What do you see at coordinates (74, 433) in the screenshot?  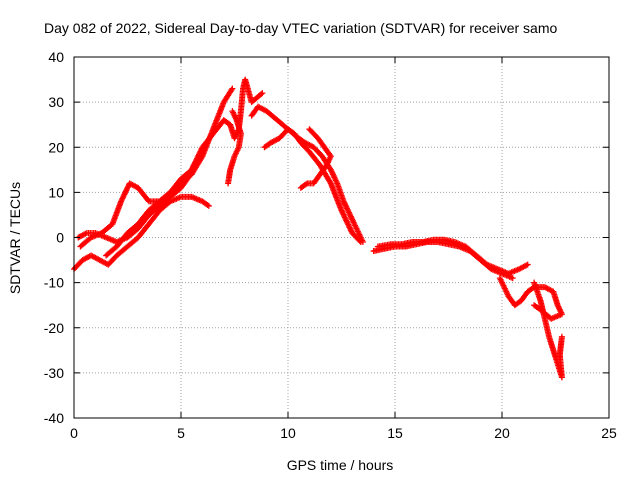 I see `x-tick-label: 0` at bounding box center [74, 433].